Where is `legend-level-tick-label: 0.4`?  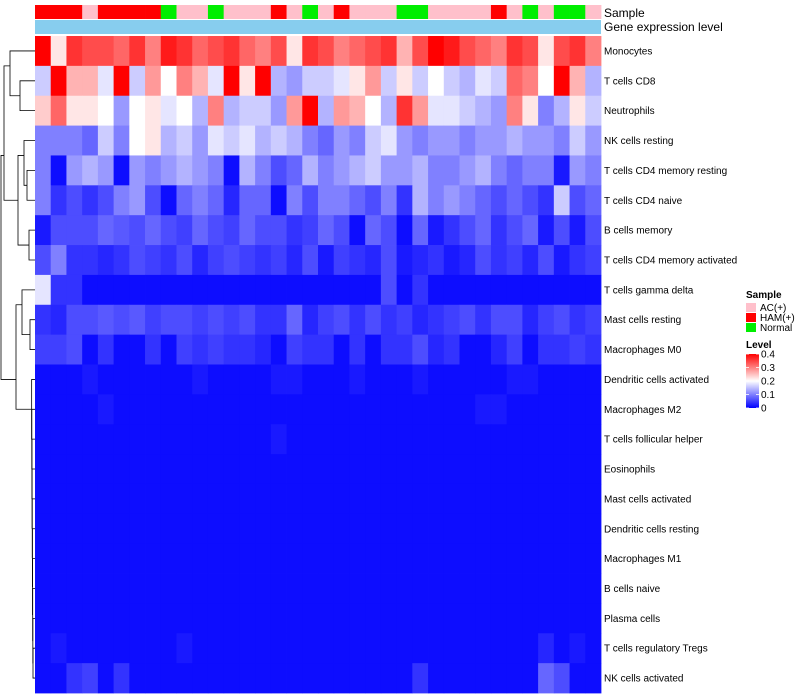 legend-level-tick-label: 0.4 is located at coordinates (768, 355).